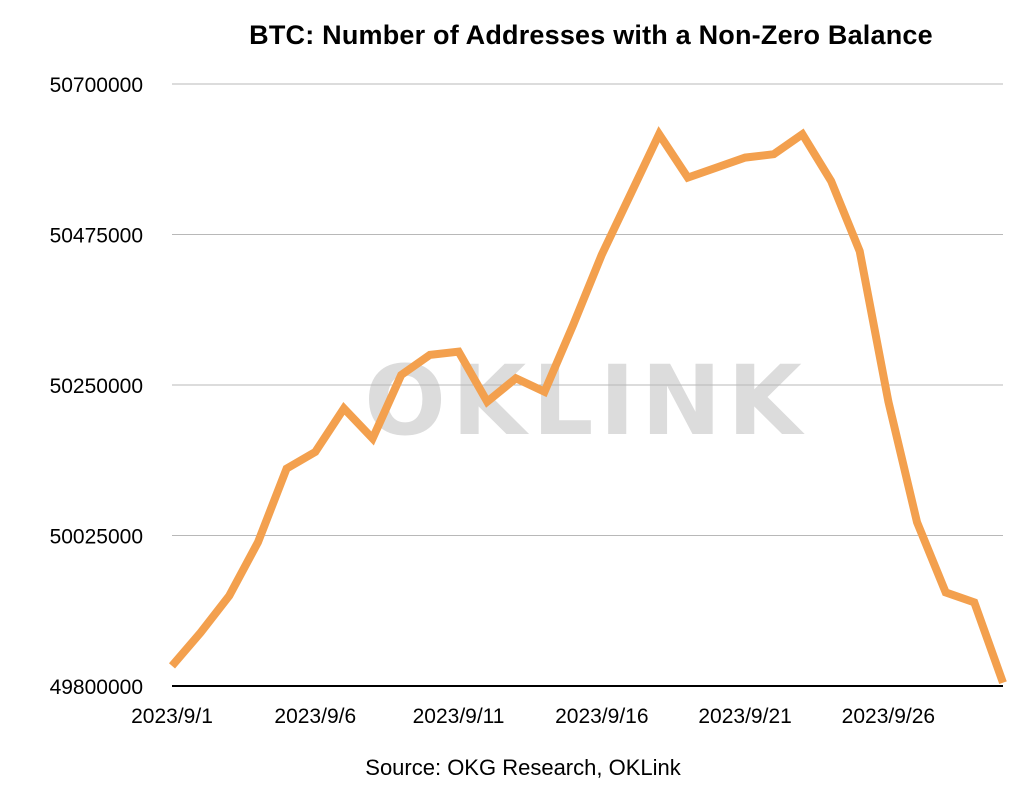 This screenshot has height=798, width=1032. I want to click on y-tick-label: 50250000, so click(96, 386).